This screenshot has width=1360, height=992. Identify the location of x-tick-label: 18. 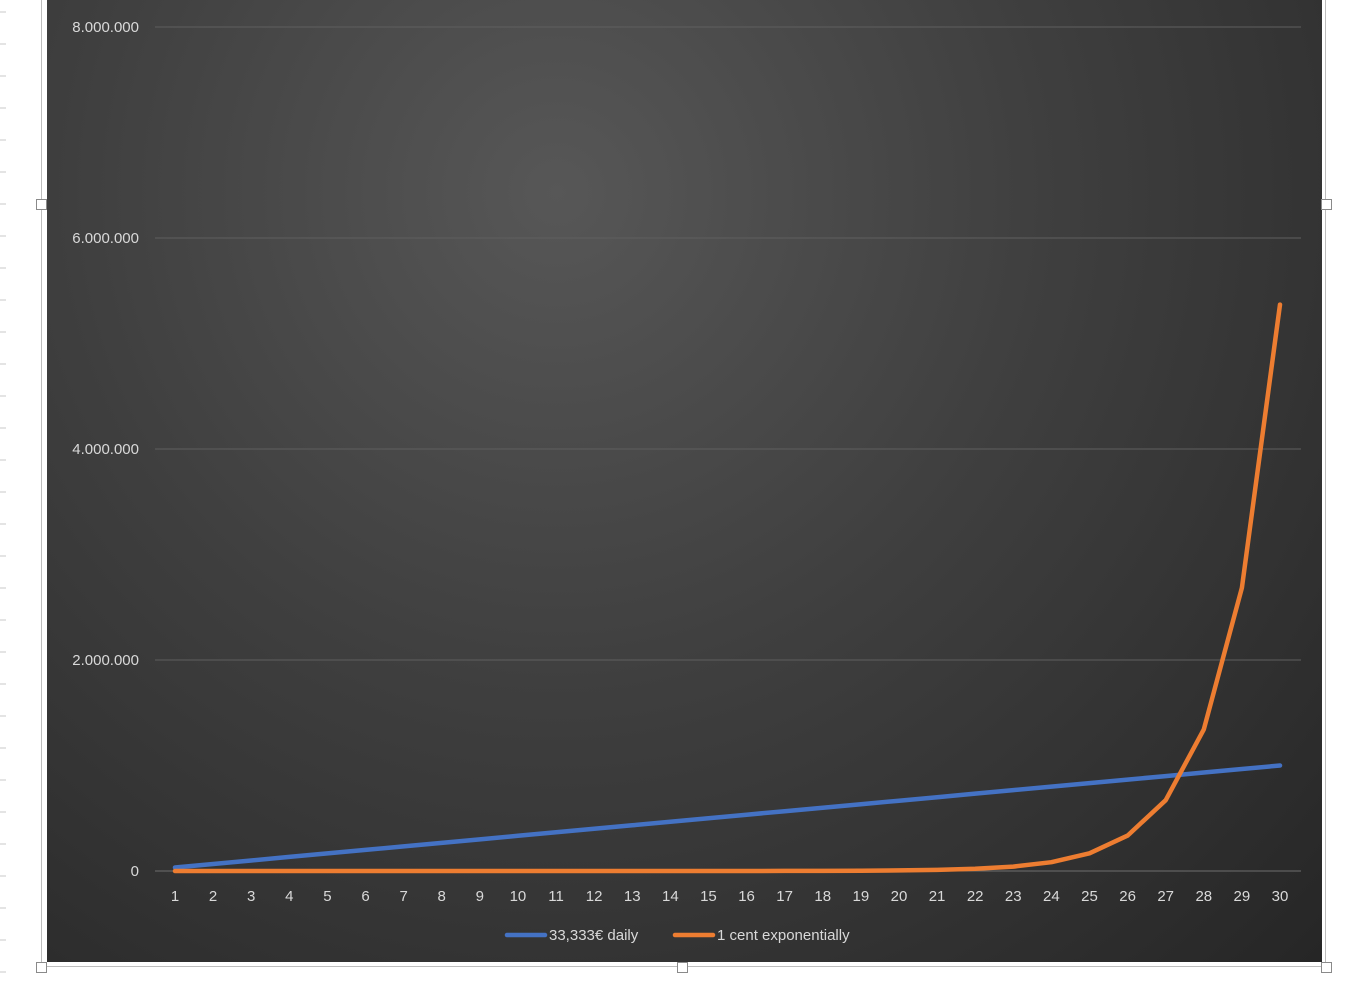
(822, 896).